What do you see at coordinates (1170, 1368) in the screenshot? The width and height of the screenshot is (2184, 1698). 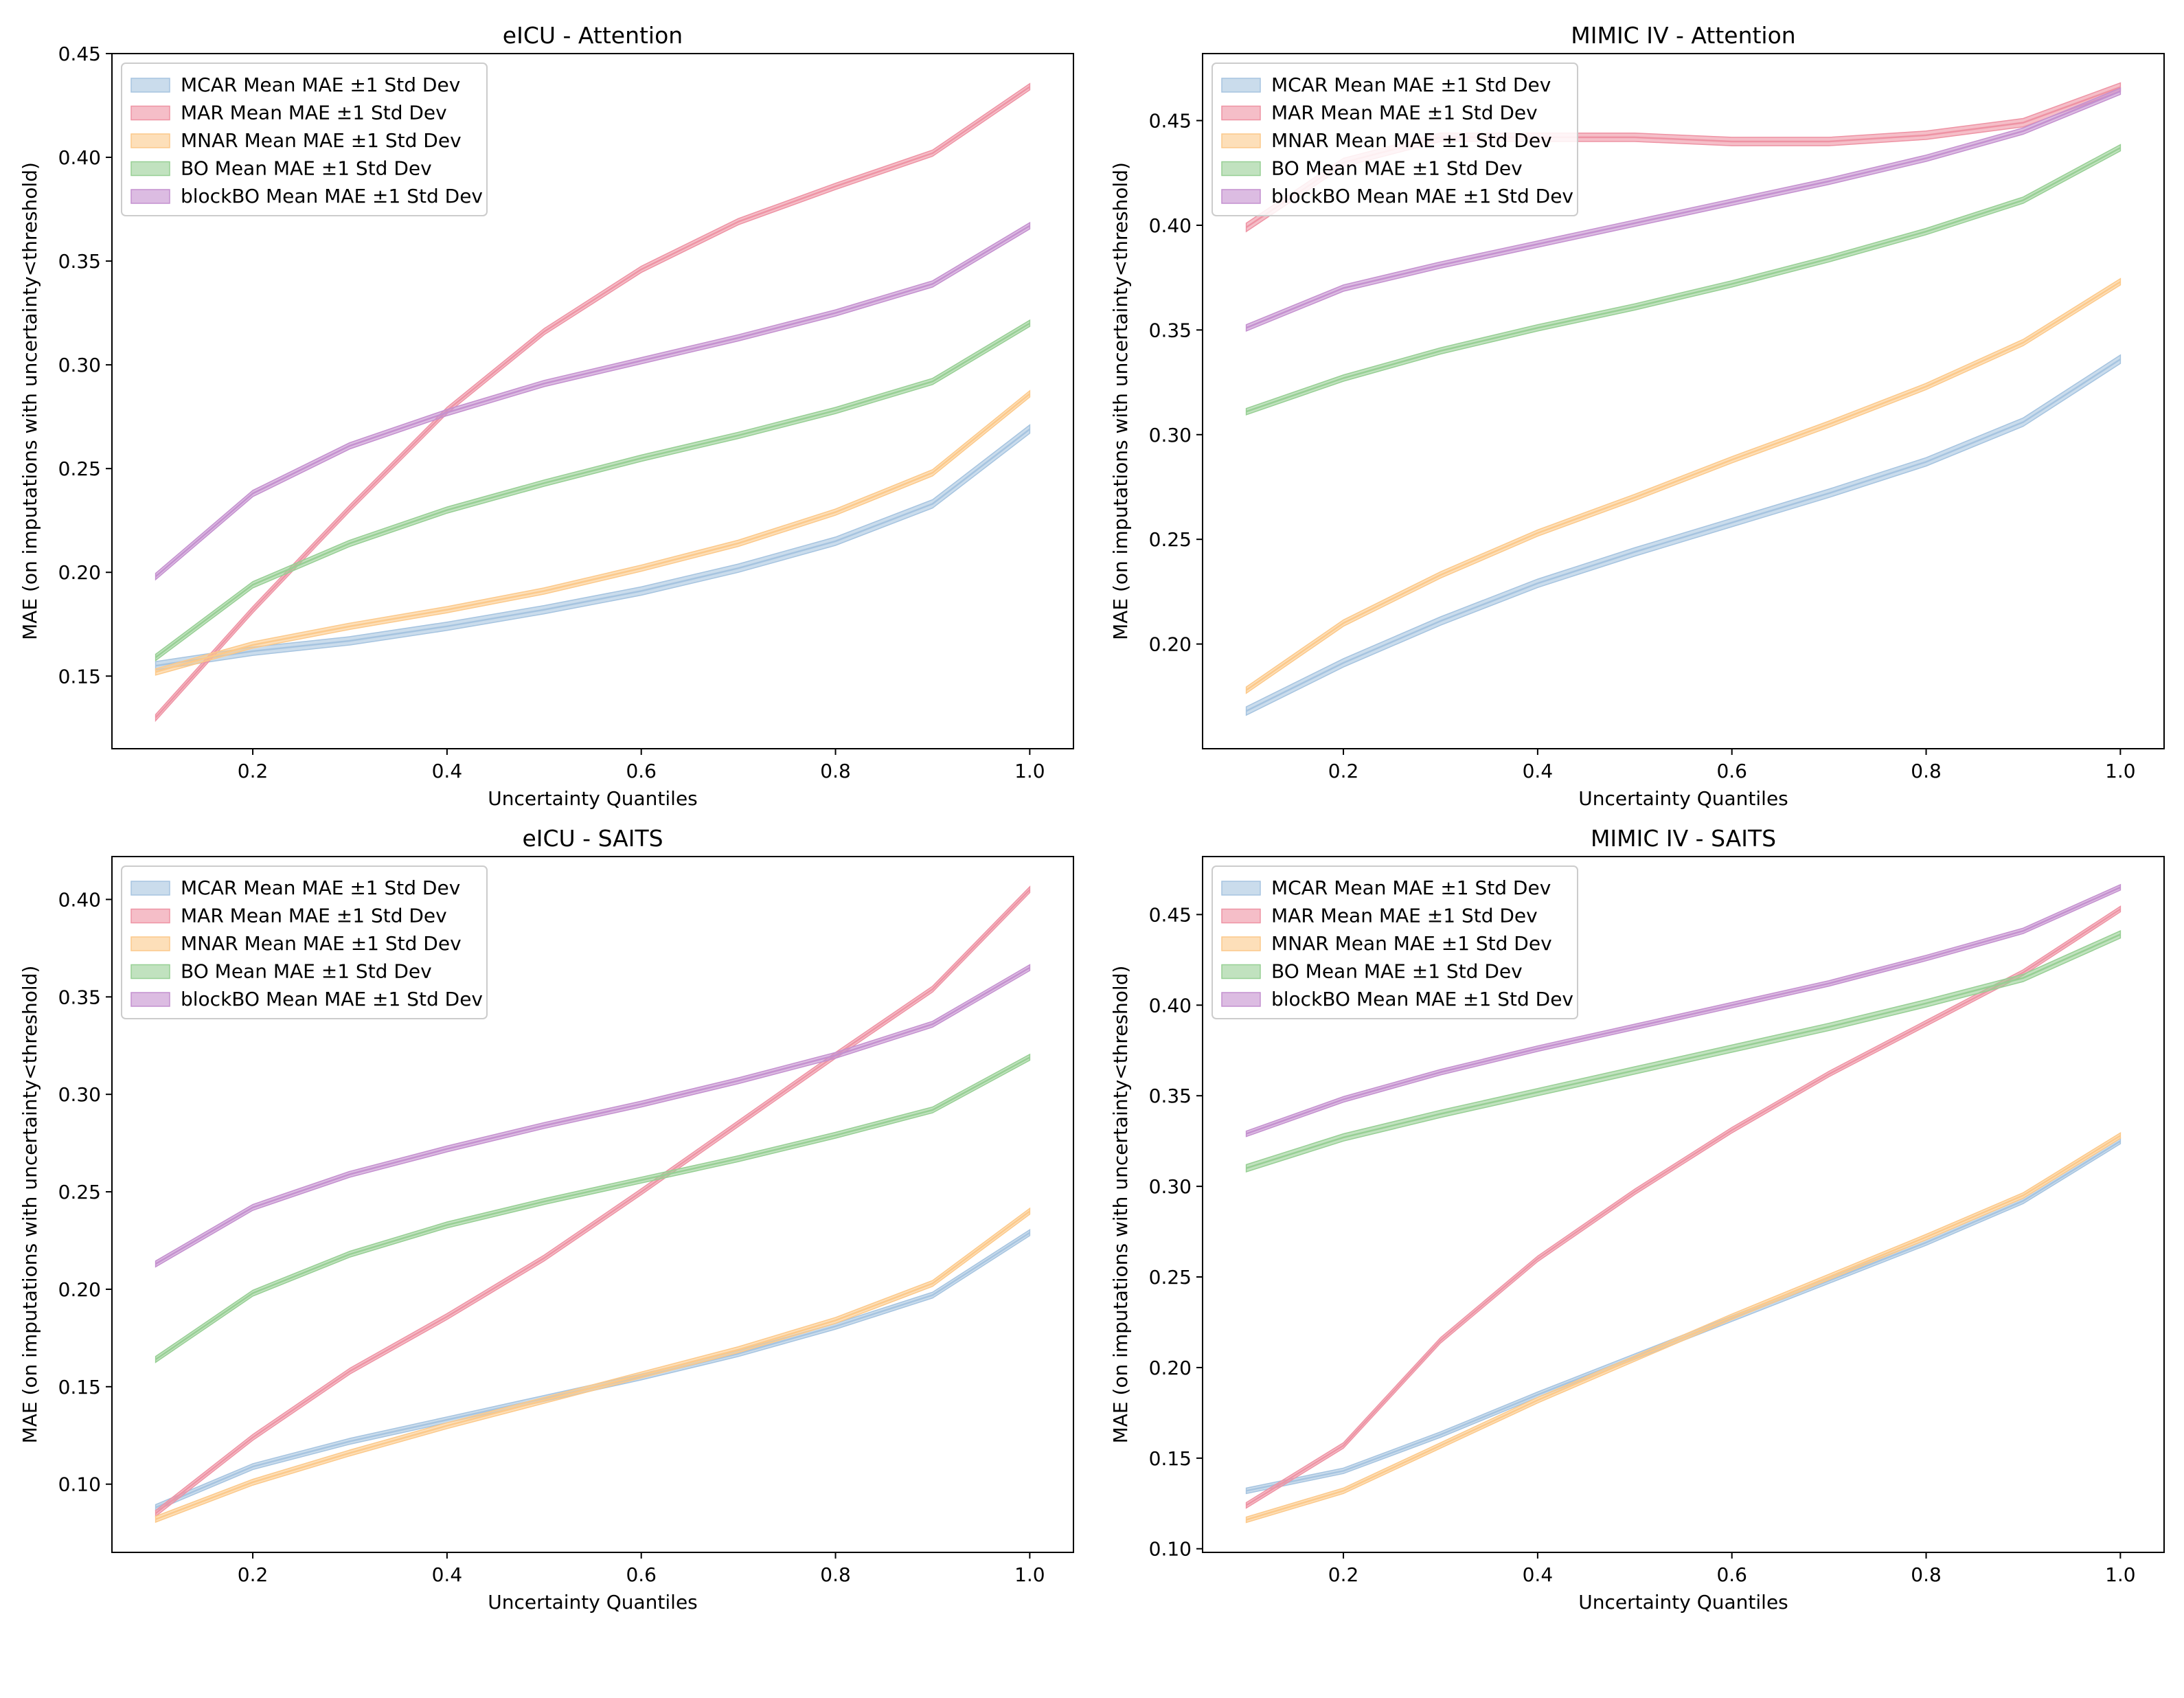 I see `y-tick-label: 0.20` at bounding box center [1170, 1368].